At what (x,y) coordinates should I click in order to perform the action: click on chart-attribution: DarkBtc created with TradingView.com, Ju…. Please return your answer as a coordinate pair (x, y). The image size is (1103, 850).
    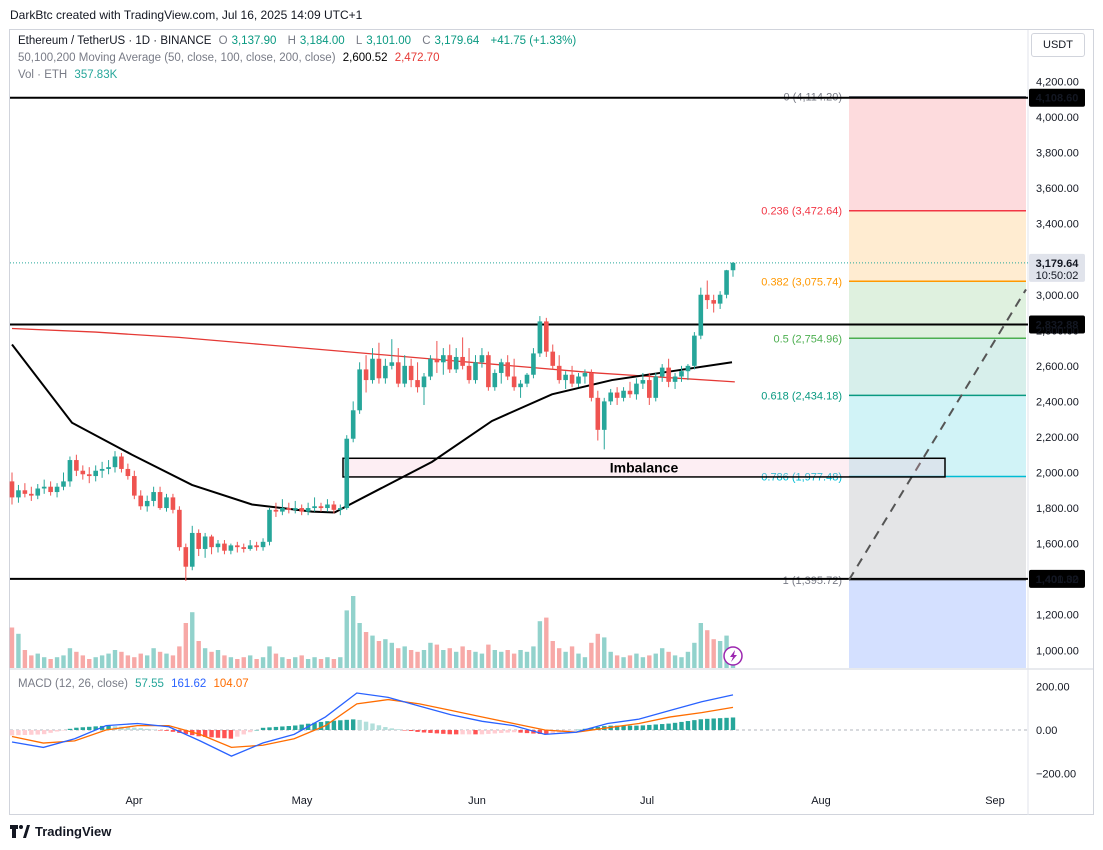
    Looking at the image, I should click on (186, 15).